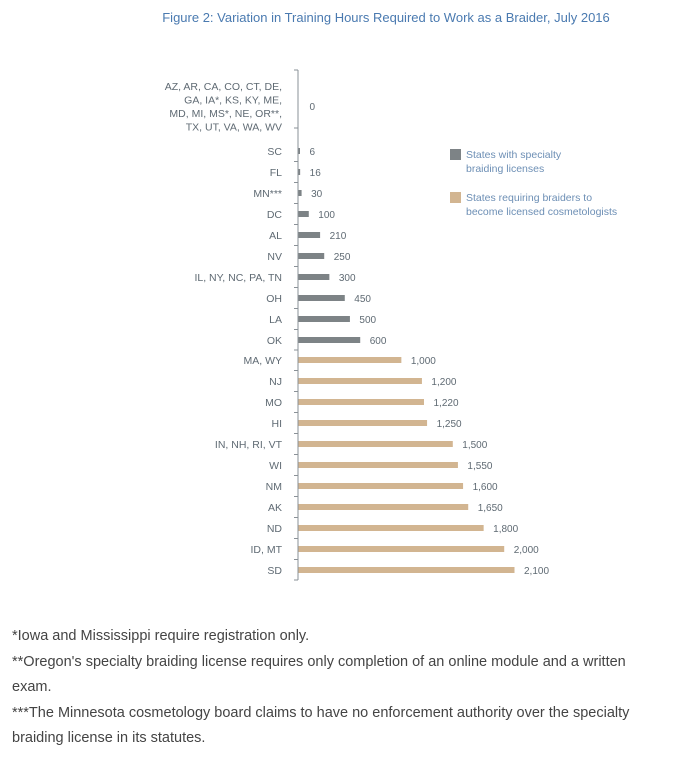 This screenshot has height=759, width=681. I want to click on category-label: HI, so click(277, 424).